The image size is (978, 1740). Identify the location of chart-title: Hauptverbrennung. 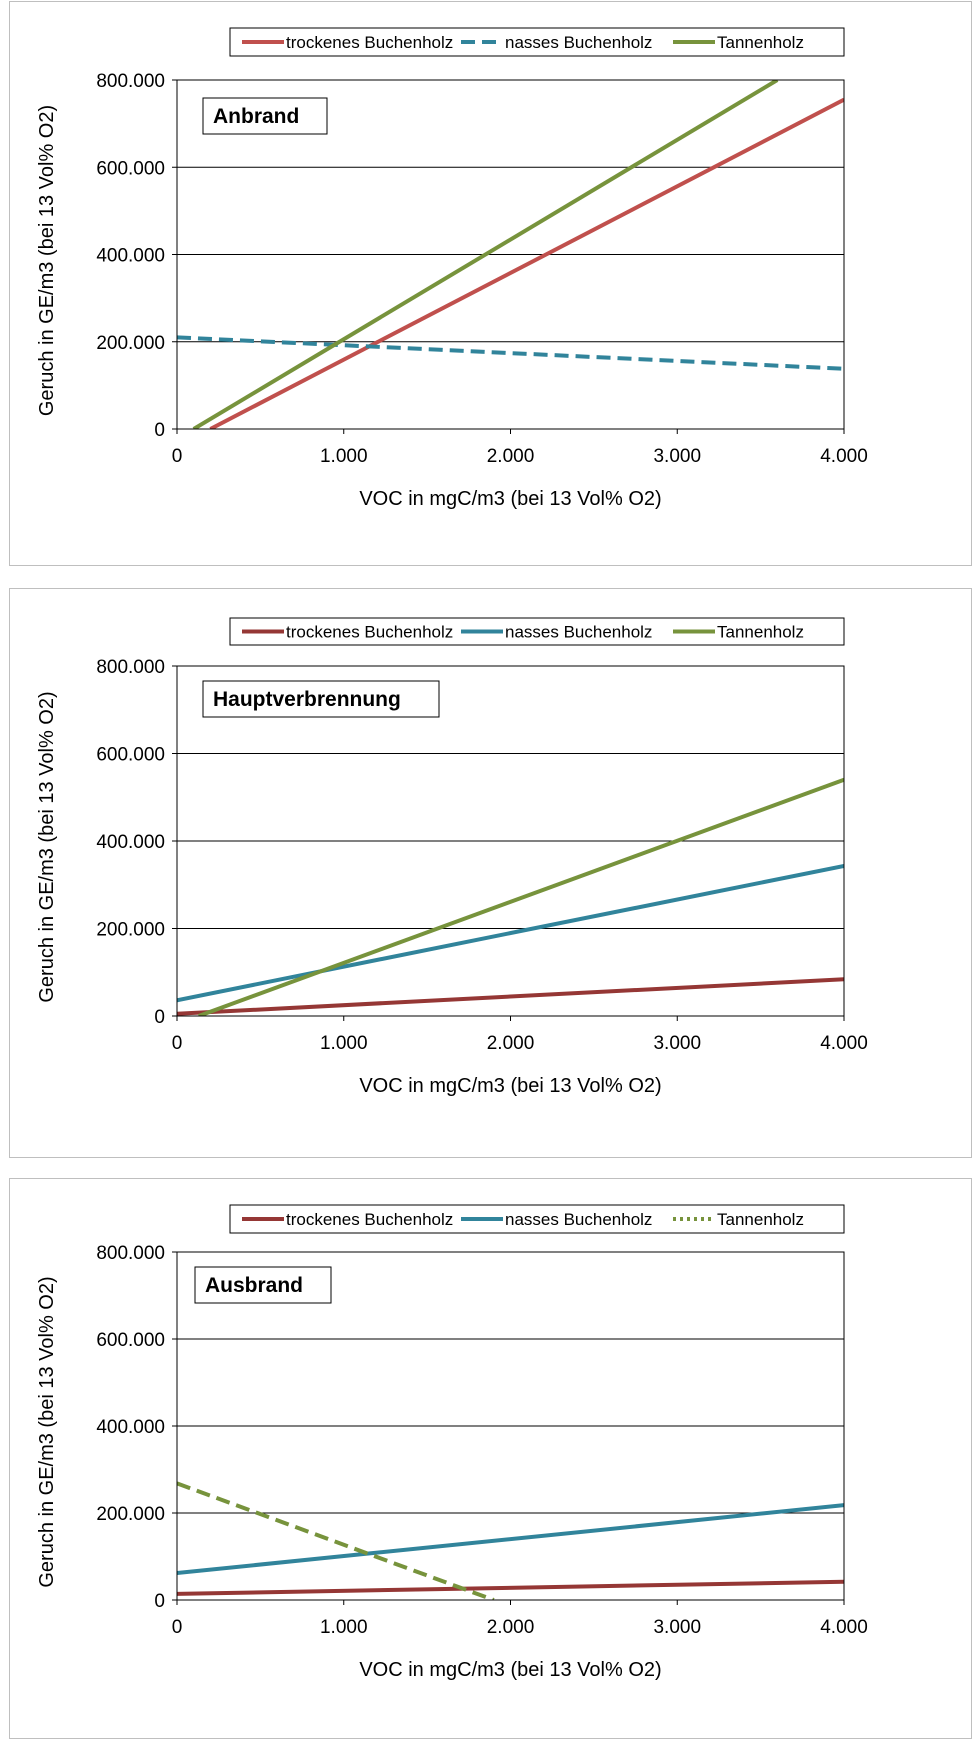
(307, 699).